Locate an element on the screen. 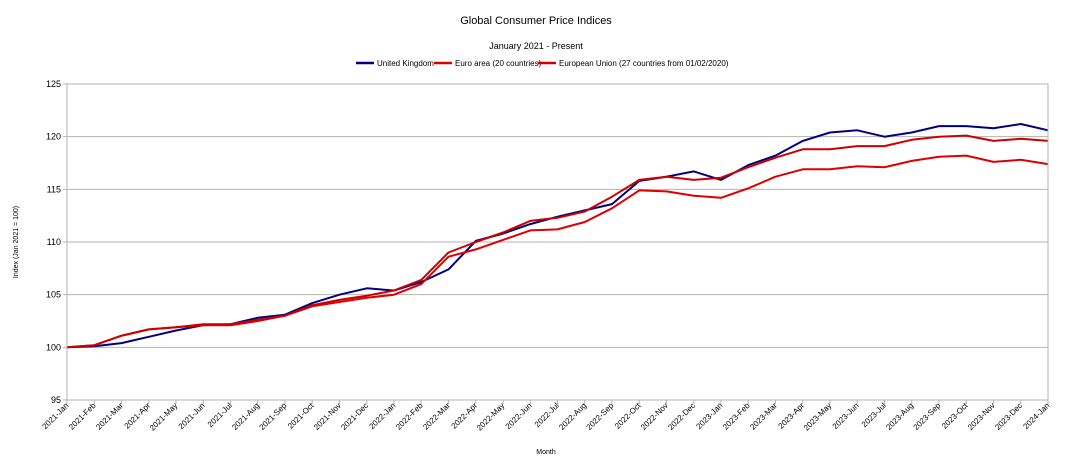 This screenshot has width=1073, height=466. x-tick-label: 2023-Jun is located at coordinates (846, 416).